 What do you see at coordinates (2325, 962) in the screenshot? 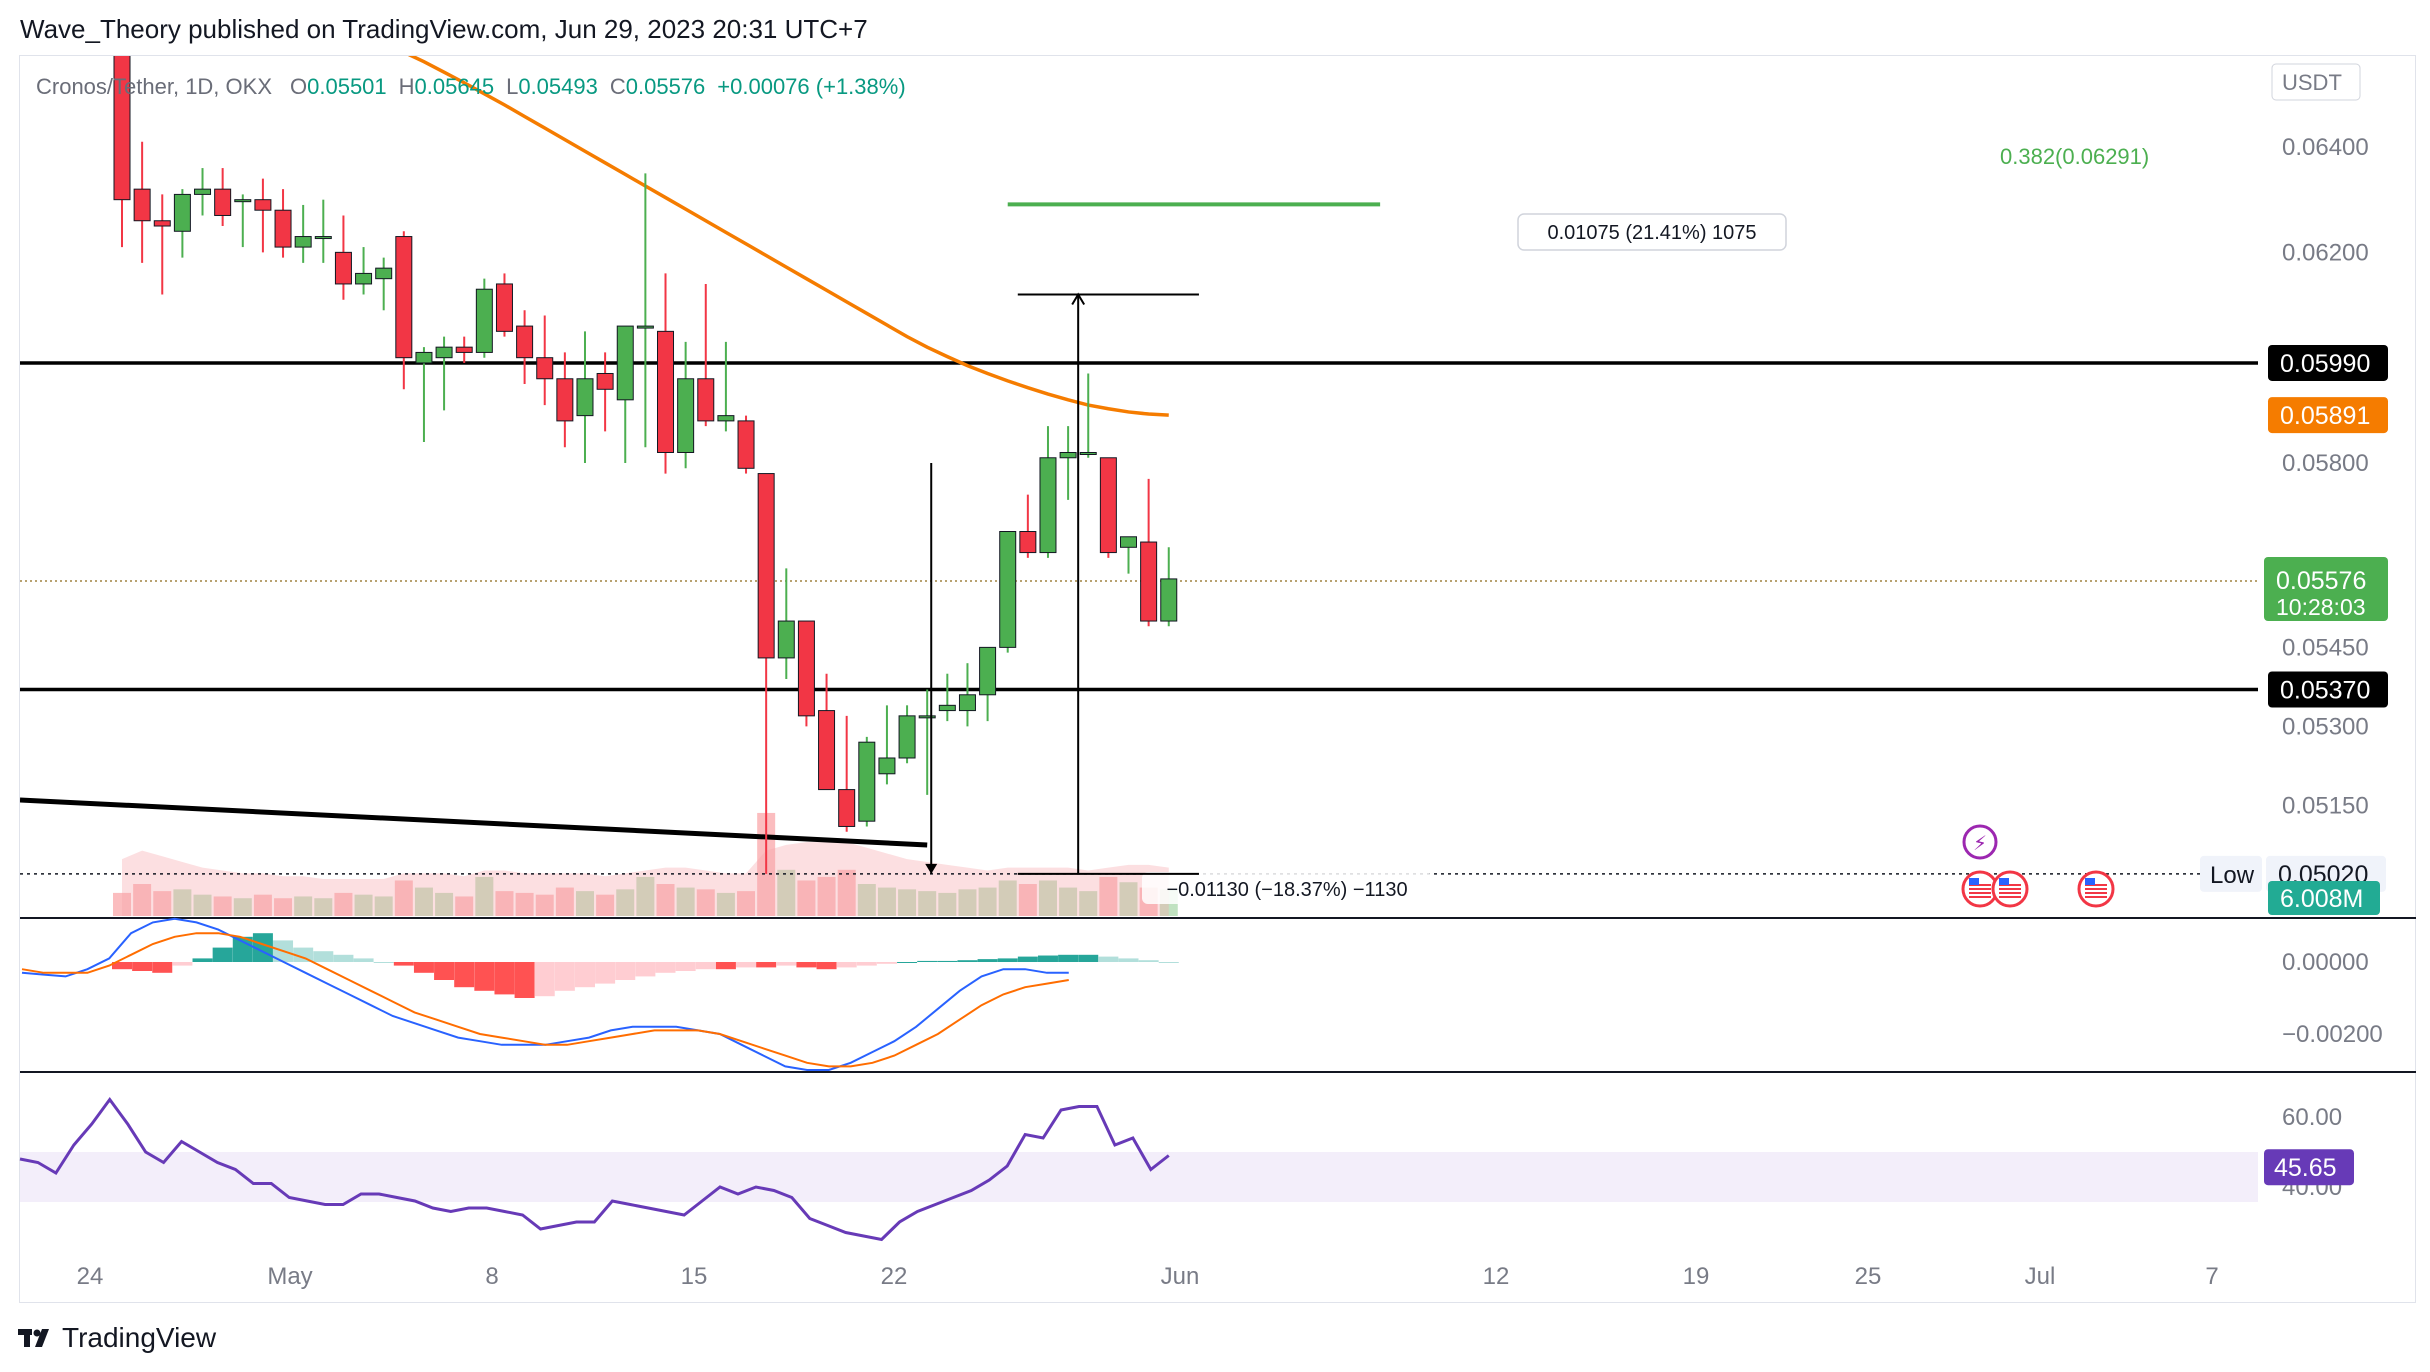
I see `macd-tick-label: 0.00000` at bounding box center [2325, 962].